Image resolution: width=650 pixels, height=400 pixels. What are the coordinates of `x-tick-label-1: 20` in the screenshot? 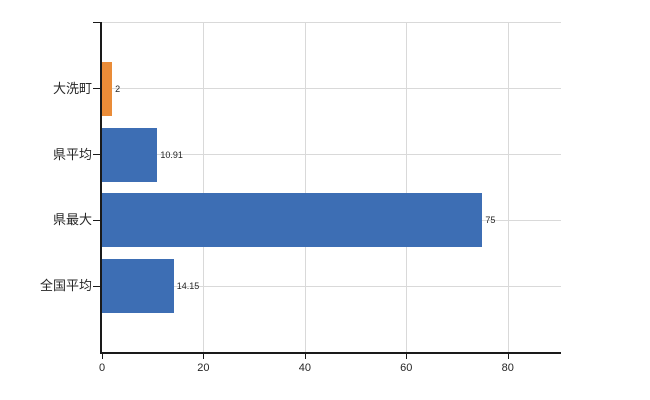 It's located at (203, 368).